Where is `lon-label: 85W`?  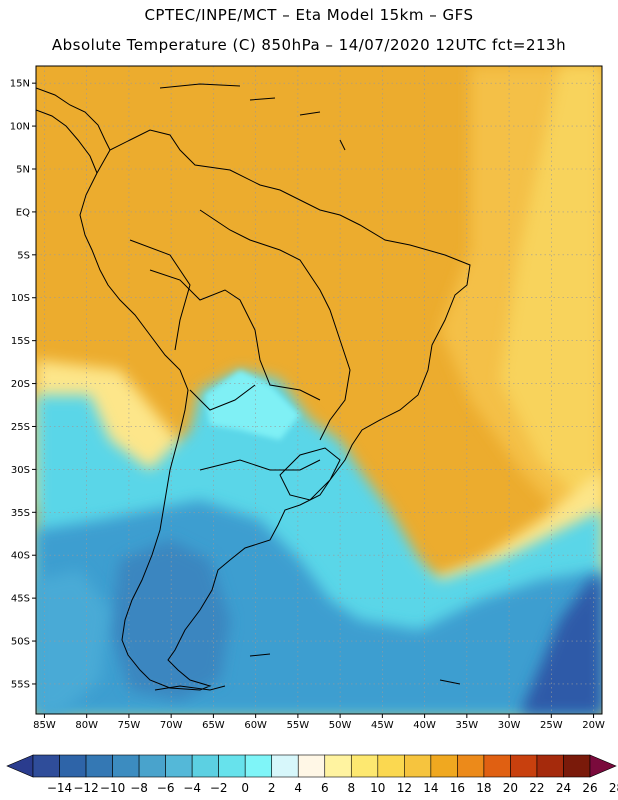 lon-label: 85W is located at coordinates (44, 725).